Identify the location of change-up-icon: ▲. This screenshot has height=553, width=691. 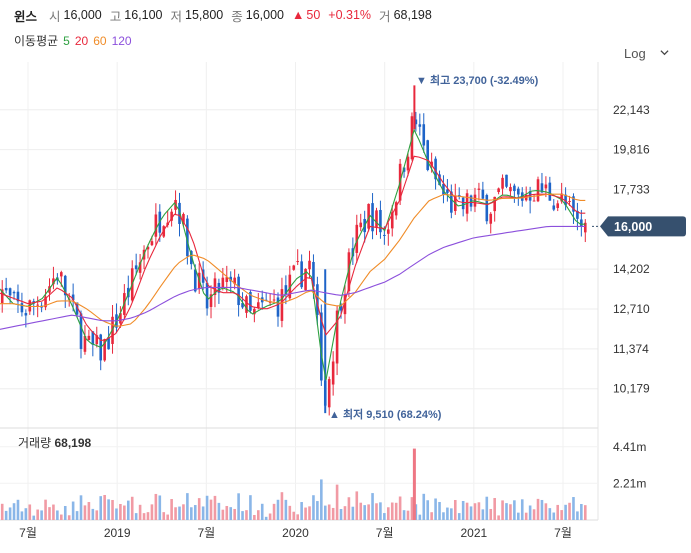
(298, 15).